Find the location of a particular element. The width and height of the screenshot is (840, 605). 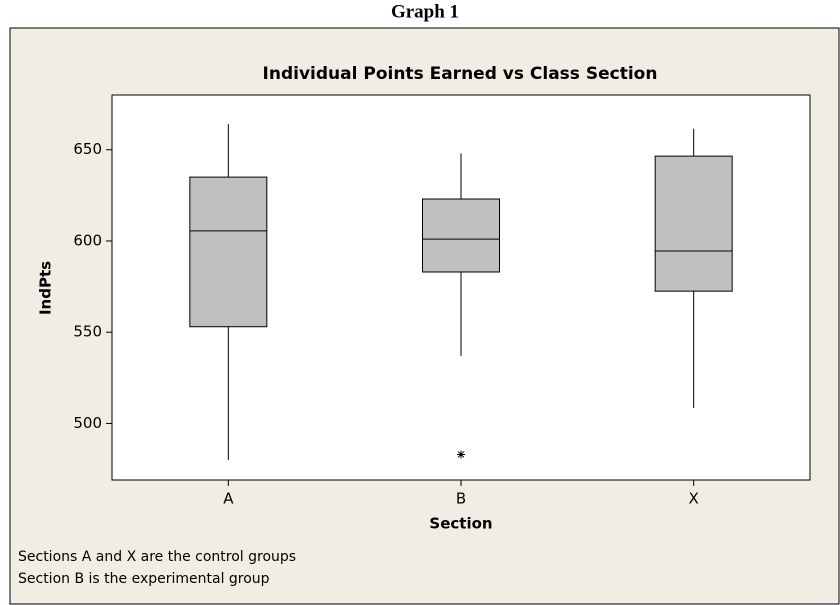

y-tick-label: 600 is located at coordinates (87, 240).